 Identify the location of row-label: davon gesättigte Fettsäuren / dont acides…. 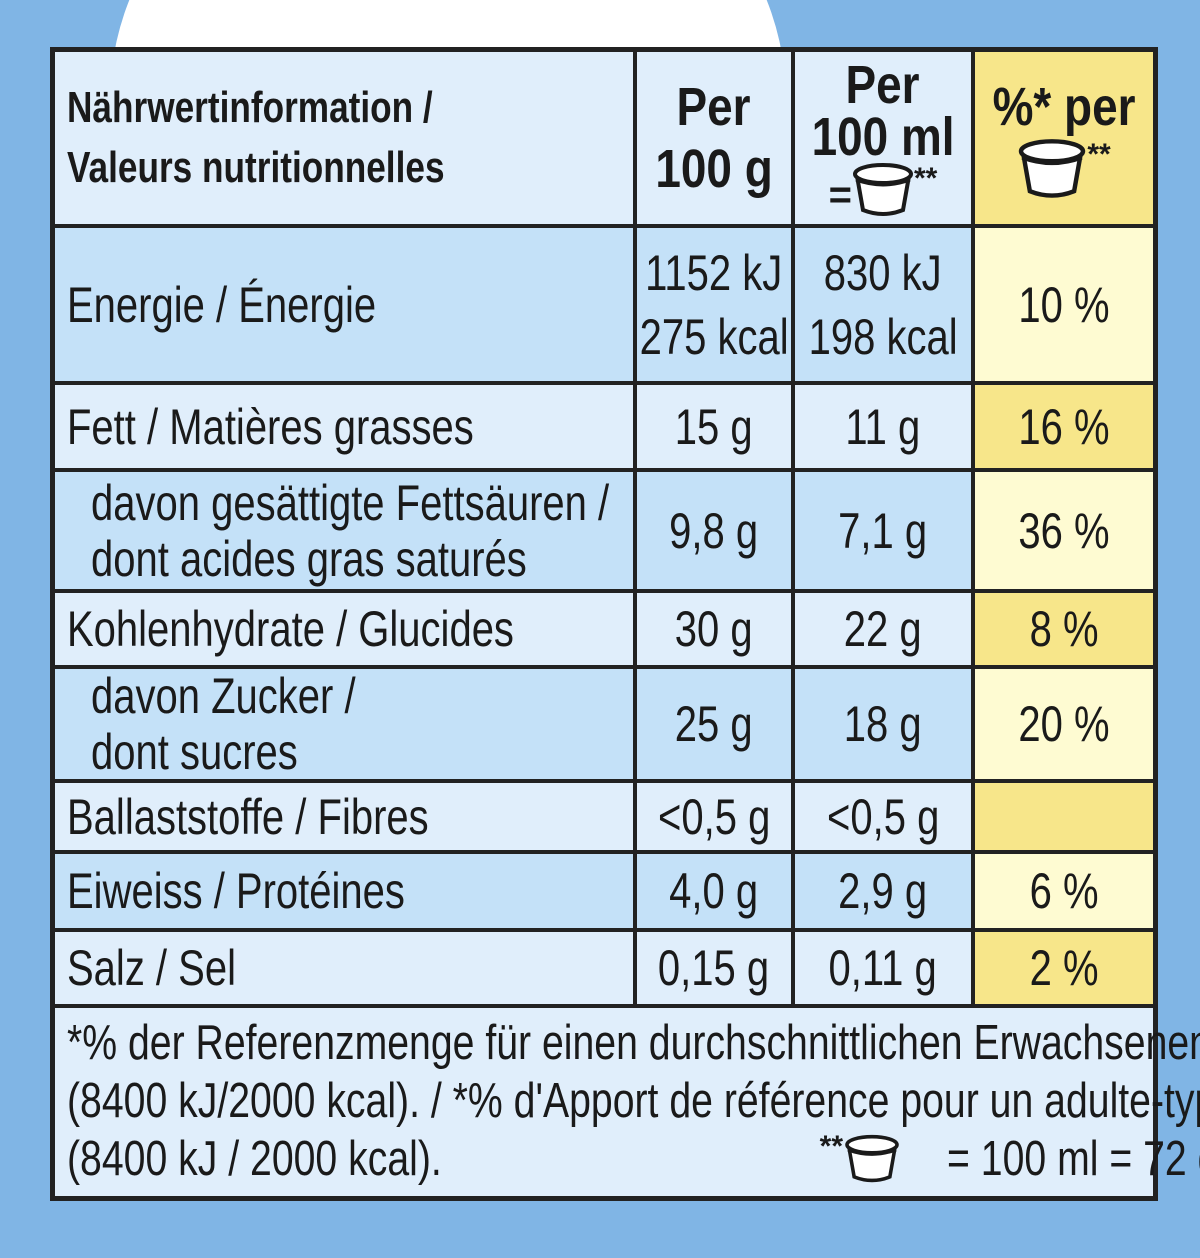
(344, 530).